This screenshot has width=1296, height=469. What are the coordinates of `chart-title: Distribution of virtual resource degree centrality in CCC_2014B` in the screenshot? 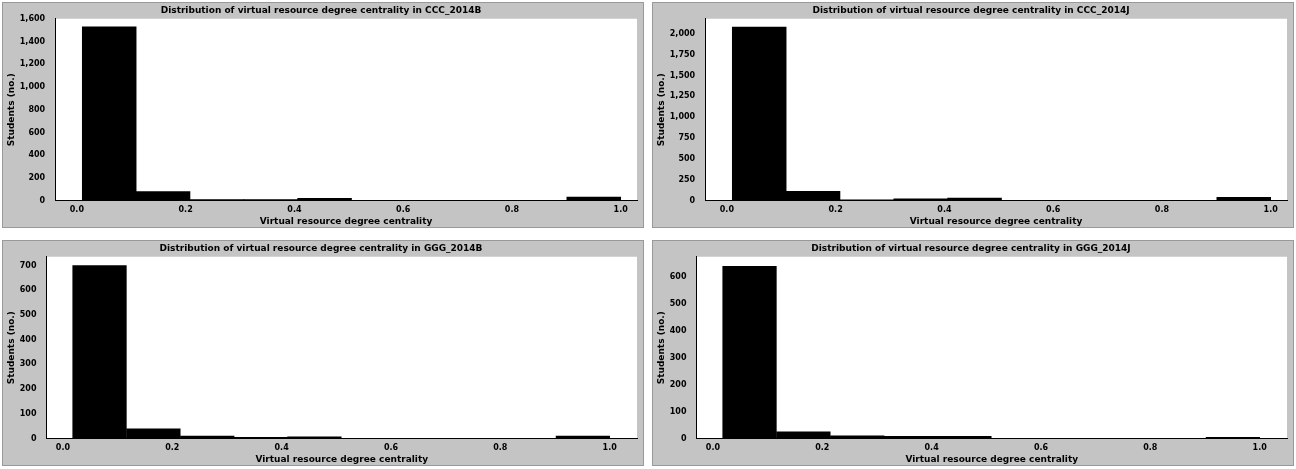 It's located at (321, 9).